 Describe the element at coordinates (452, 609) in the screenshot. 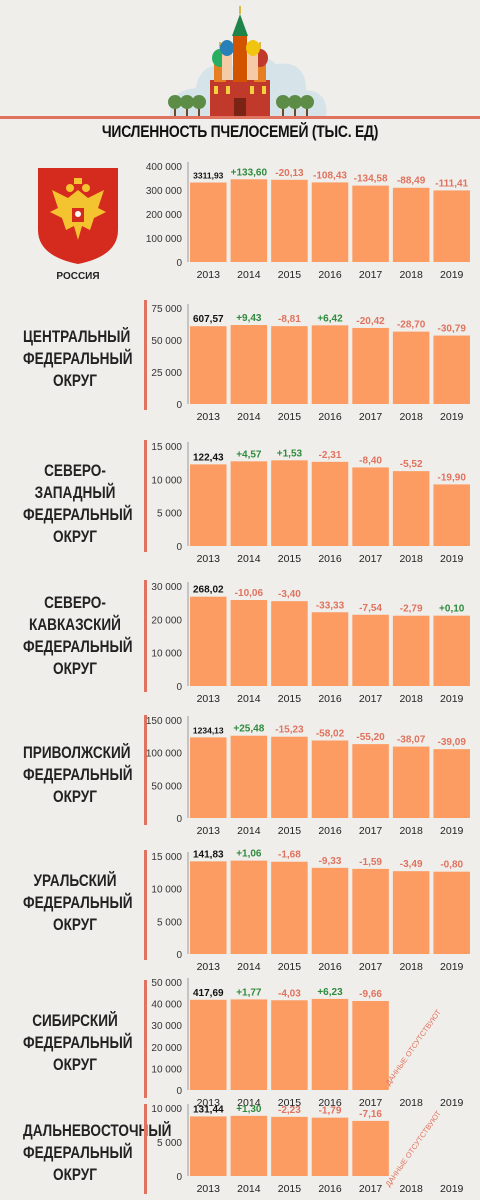

I see `data-label: +0,10` at that location.